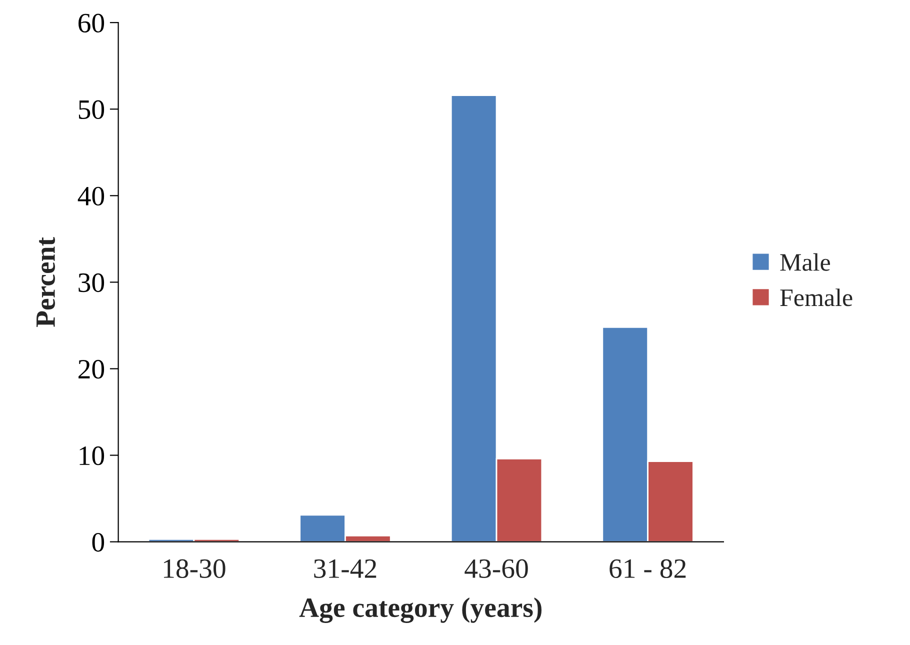 The width and height of the screenshot is (910, 645). What do you see at coordinates (98, 542) in the screenshot?
I see `y-tick-label: 0` at bounding box center [98, 542].